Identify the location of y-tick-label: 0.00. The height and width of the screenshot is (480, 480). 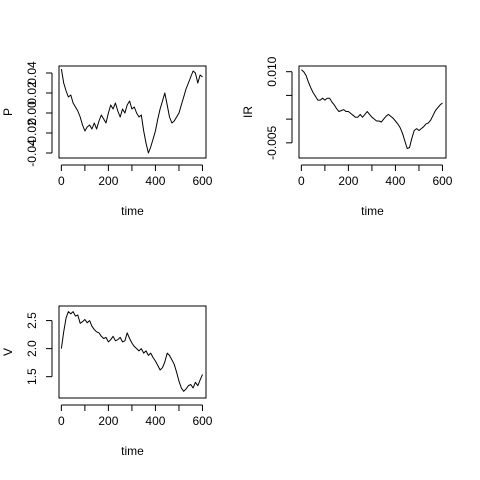
(32, 113).